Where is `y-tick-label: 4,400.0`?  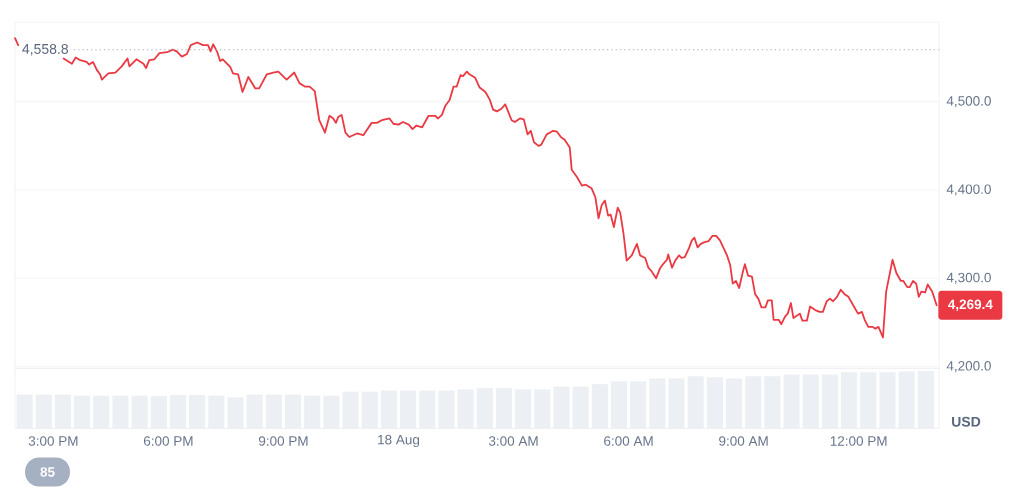
y-tick-label: 4,400.0 is located at coordinates (968, 190).